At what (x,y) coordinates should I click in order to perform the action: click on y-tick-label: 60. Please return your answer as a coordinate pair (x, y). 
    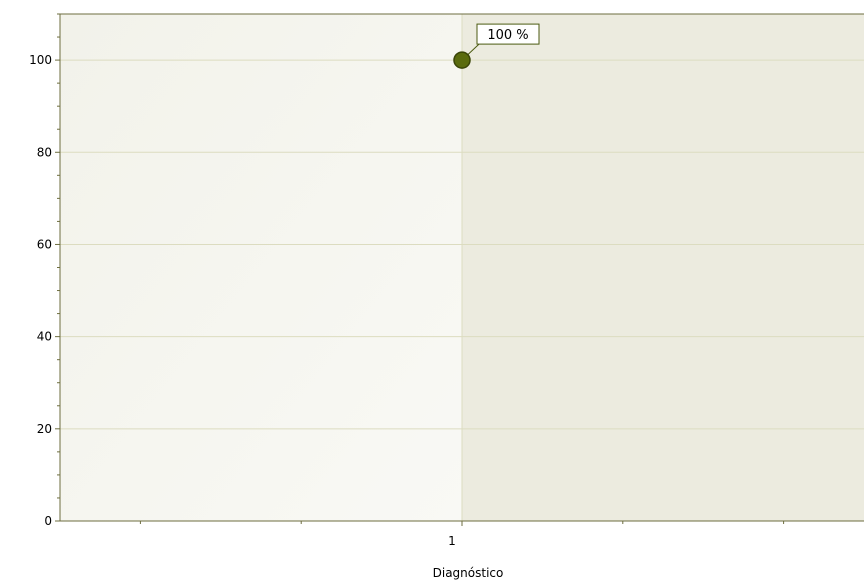
    Looking at the image, I should click on (44, 244).